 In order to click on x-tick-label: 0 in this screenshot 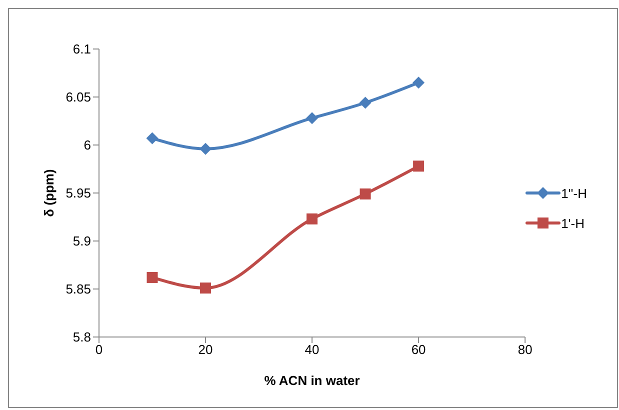, I will do `click(99, 350)`.